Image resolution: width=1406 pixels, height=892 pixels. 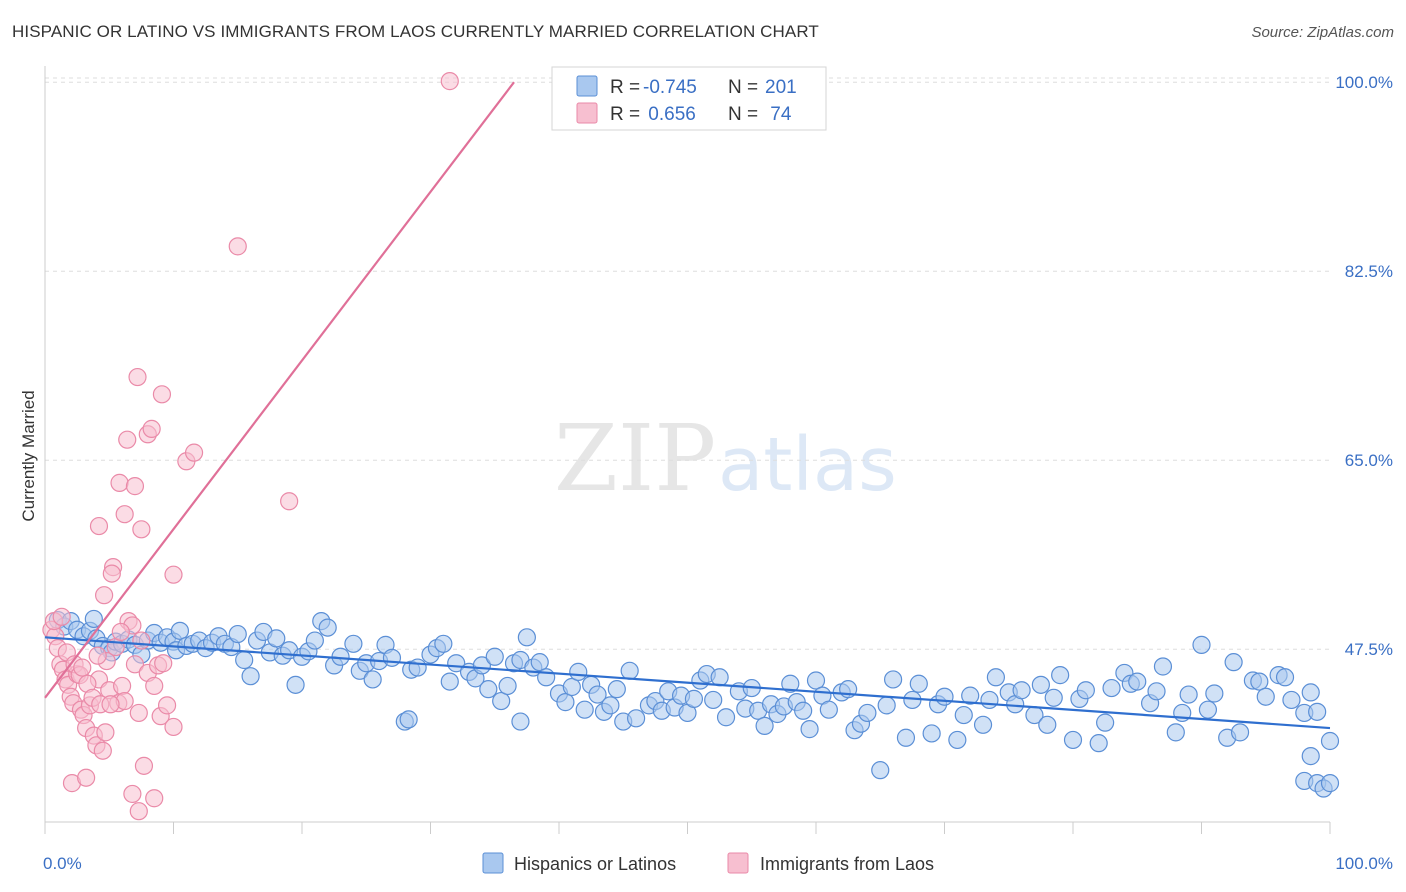 What do you see at coordinates (587, 113) in the screenshot?
I see `legend-swatch-pink` at bounding box center [587, 113].